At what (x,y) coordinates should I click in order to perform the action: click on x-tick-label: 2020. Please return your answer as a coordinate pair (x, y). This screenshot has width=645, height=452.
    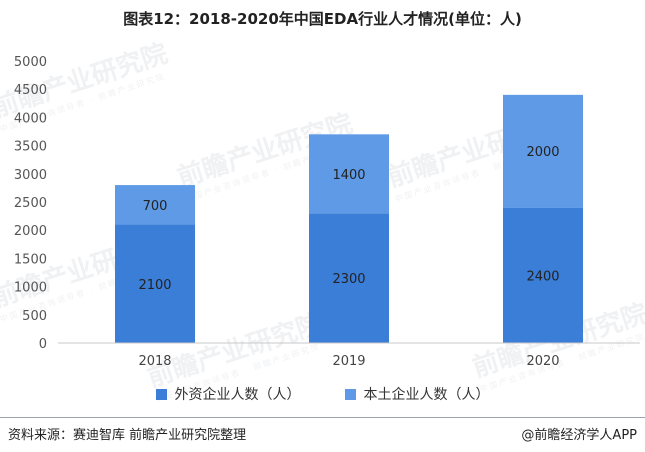
    Looking at the image, I should click on (542, 361).